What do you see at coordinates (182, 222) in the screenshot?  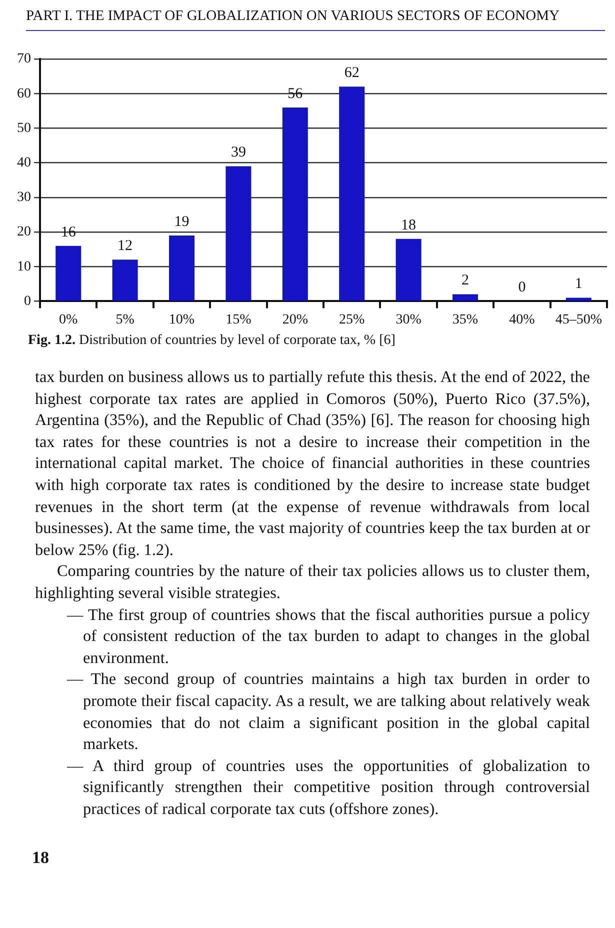 I see `data-label: 19` at bounding box center [182, 222].